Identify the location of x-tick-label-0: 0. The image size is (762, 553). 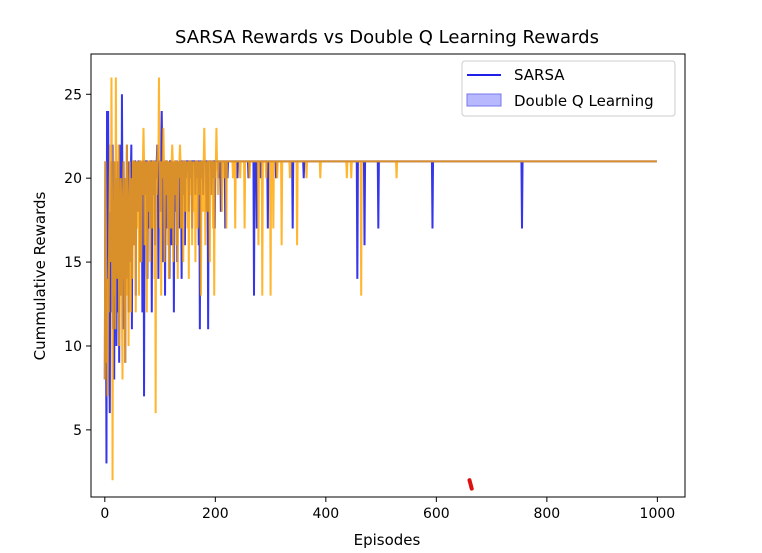
(104, 514).